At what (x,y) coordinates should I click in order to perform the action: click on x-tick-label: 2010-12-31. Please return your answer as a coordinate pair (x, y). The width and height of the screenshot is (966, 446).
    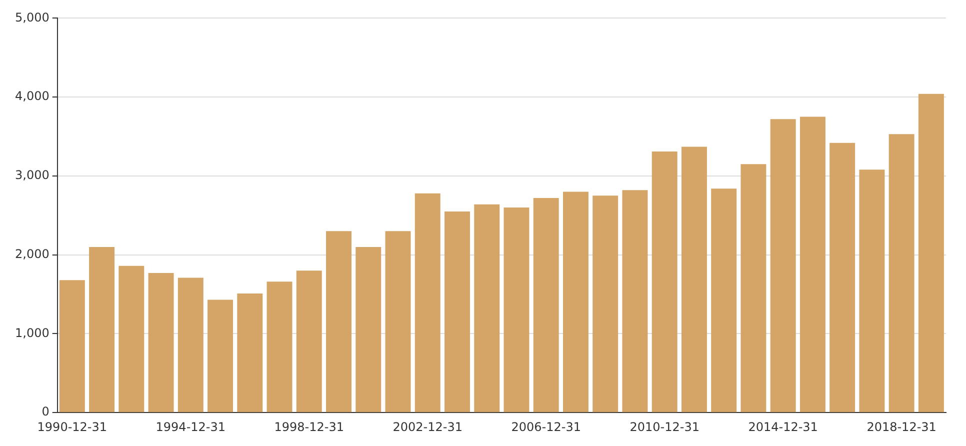
    Looking at the image, I should click on (665, 427).